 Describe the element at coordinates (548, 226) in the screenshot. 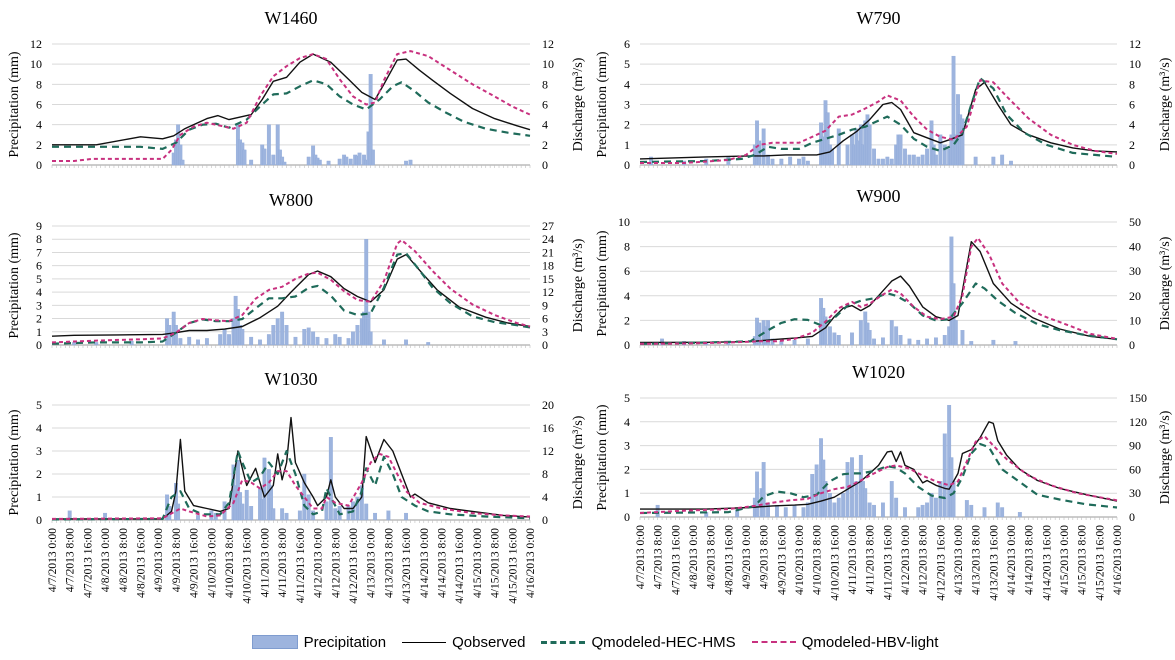

I see `y2-tick-label: 27` at that location.